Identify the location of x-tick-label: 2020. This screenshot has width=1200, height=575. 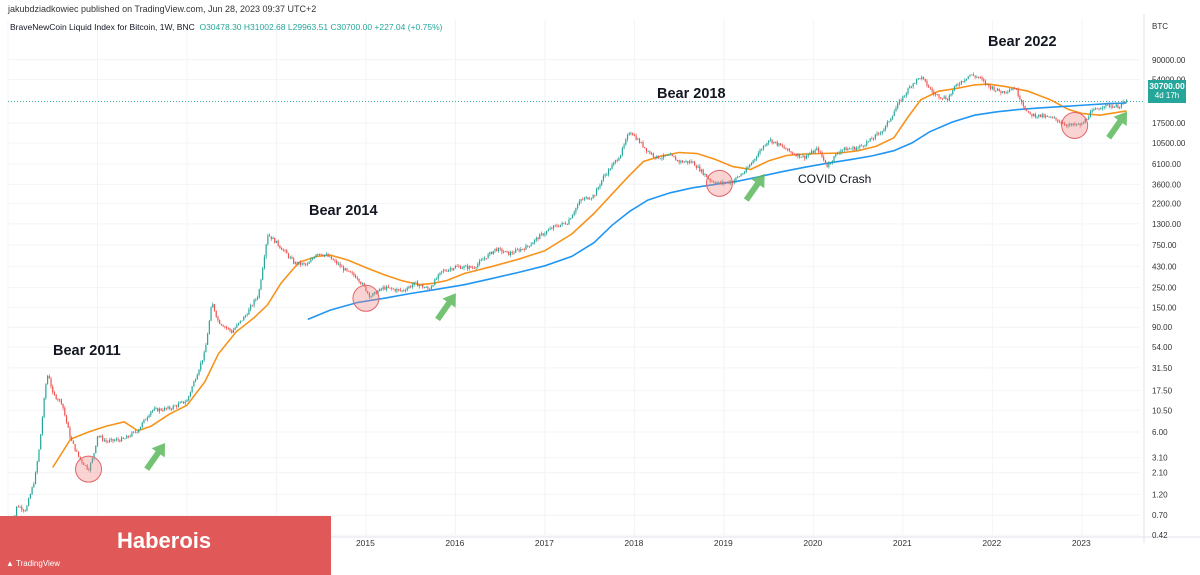
(812, 543).